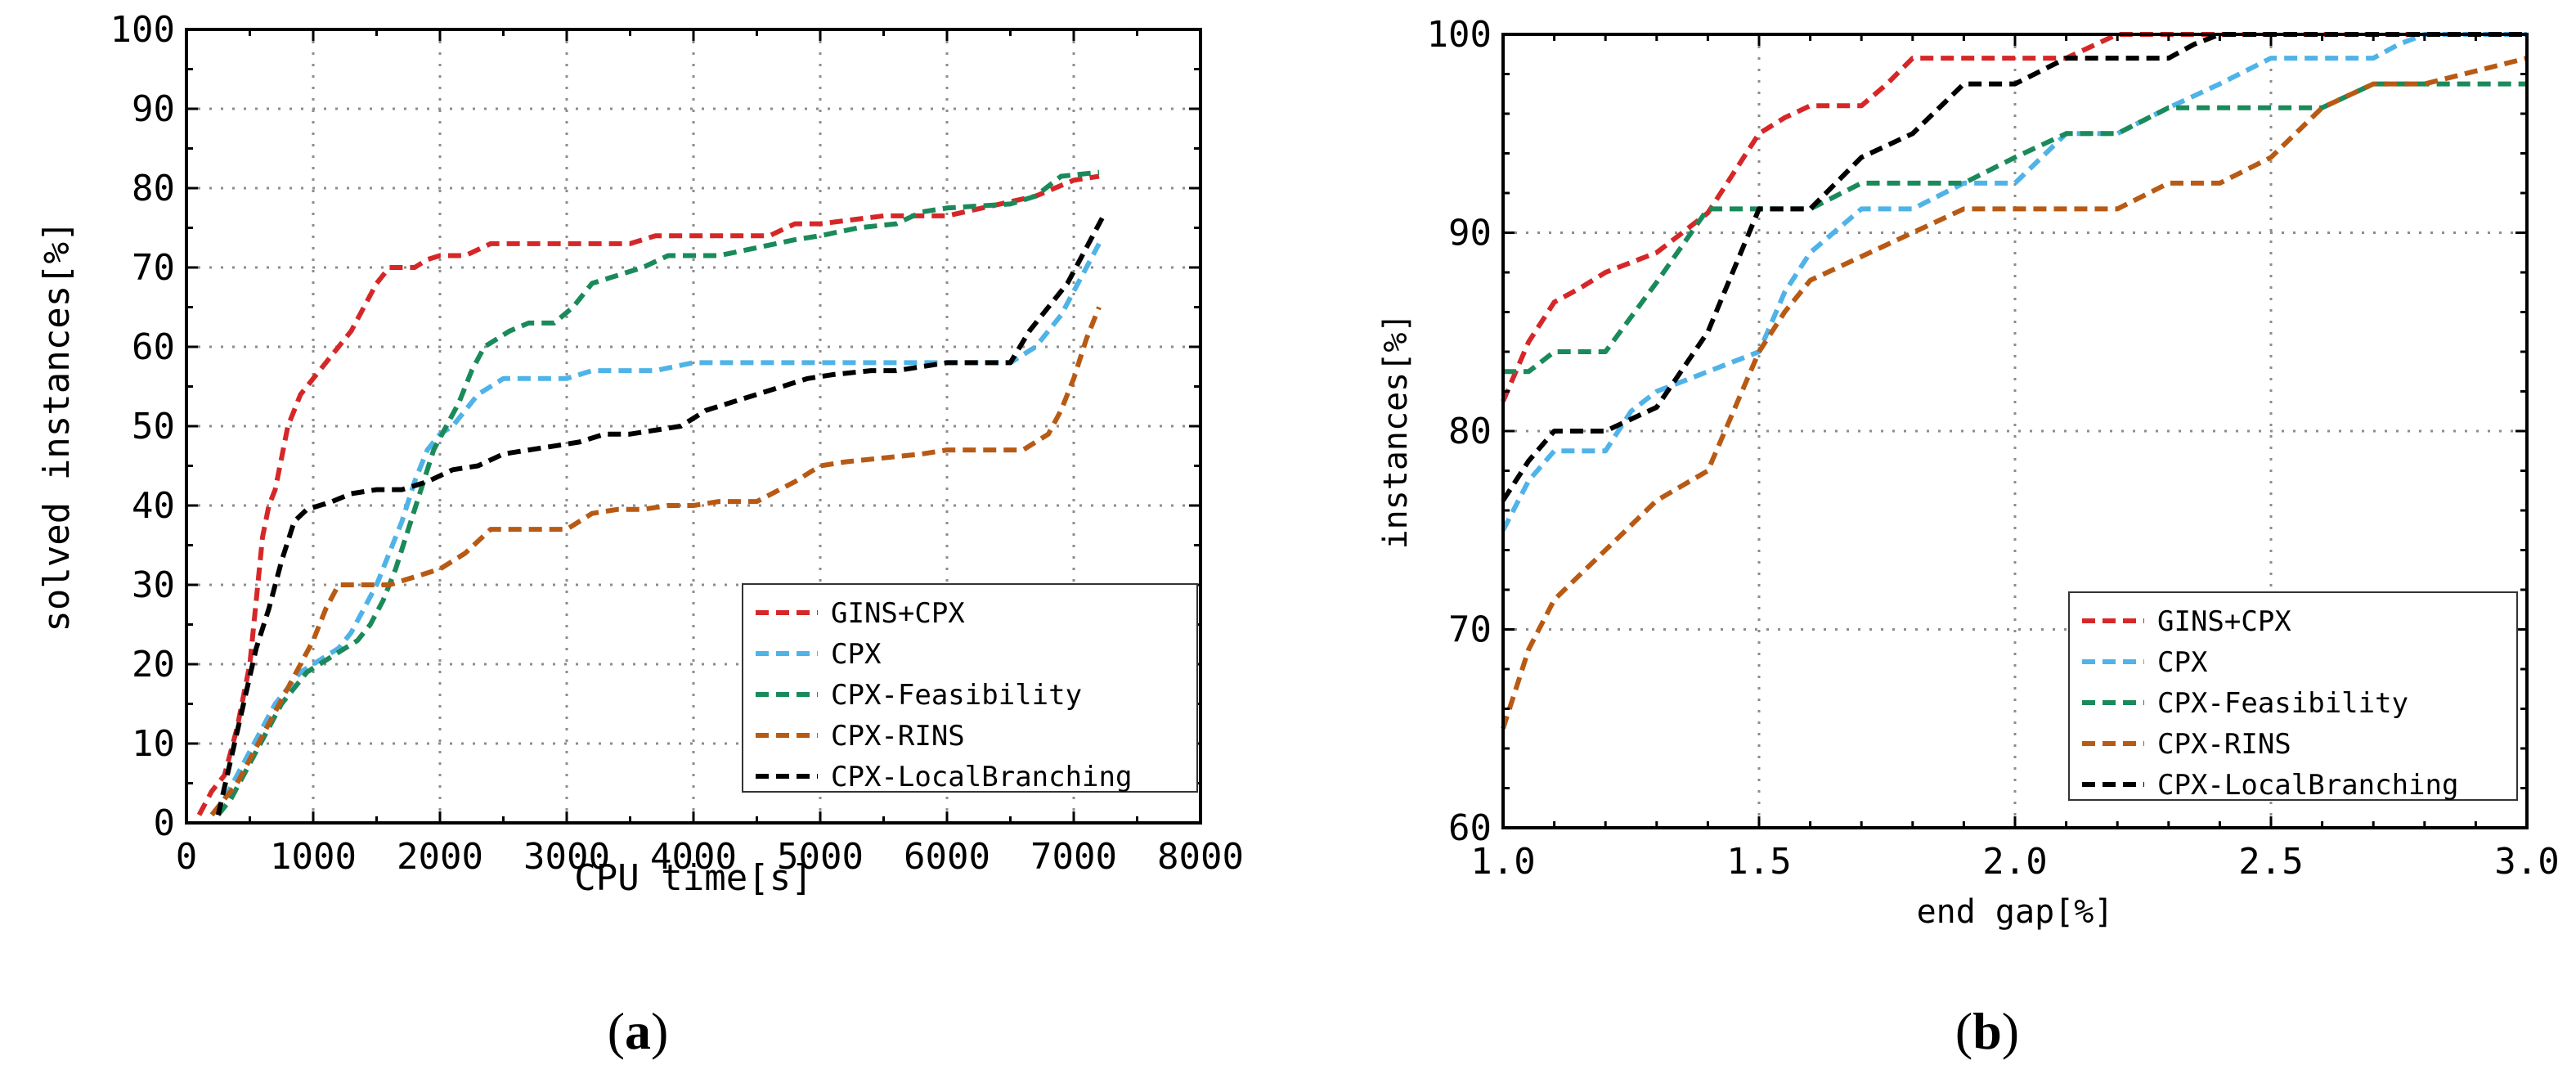 The width and height of the screenshot is (2576, 1083). Describe the element at coordinates (153, 347) in the screenshot. I see `chart-a-y-tick-label: 60` at that location.